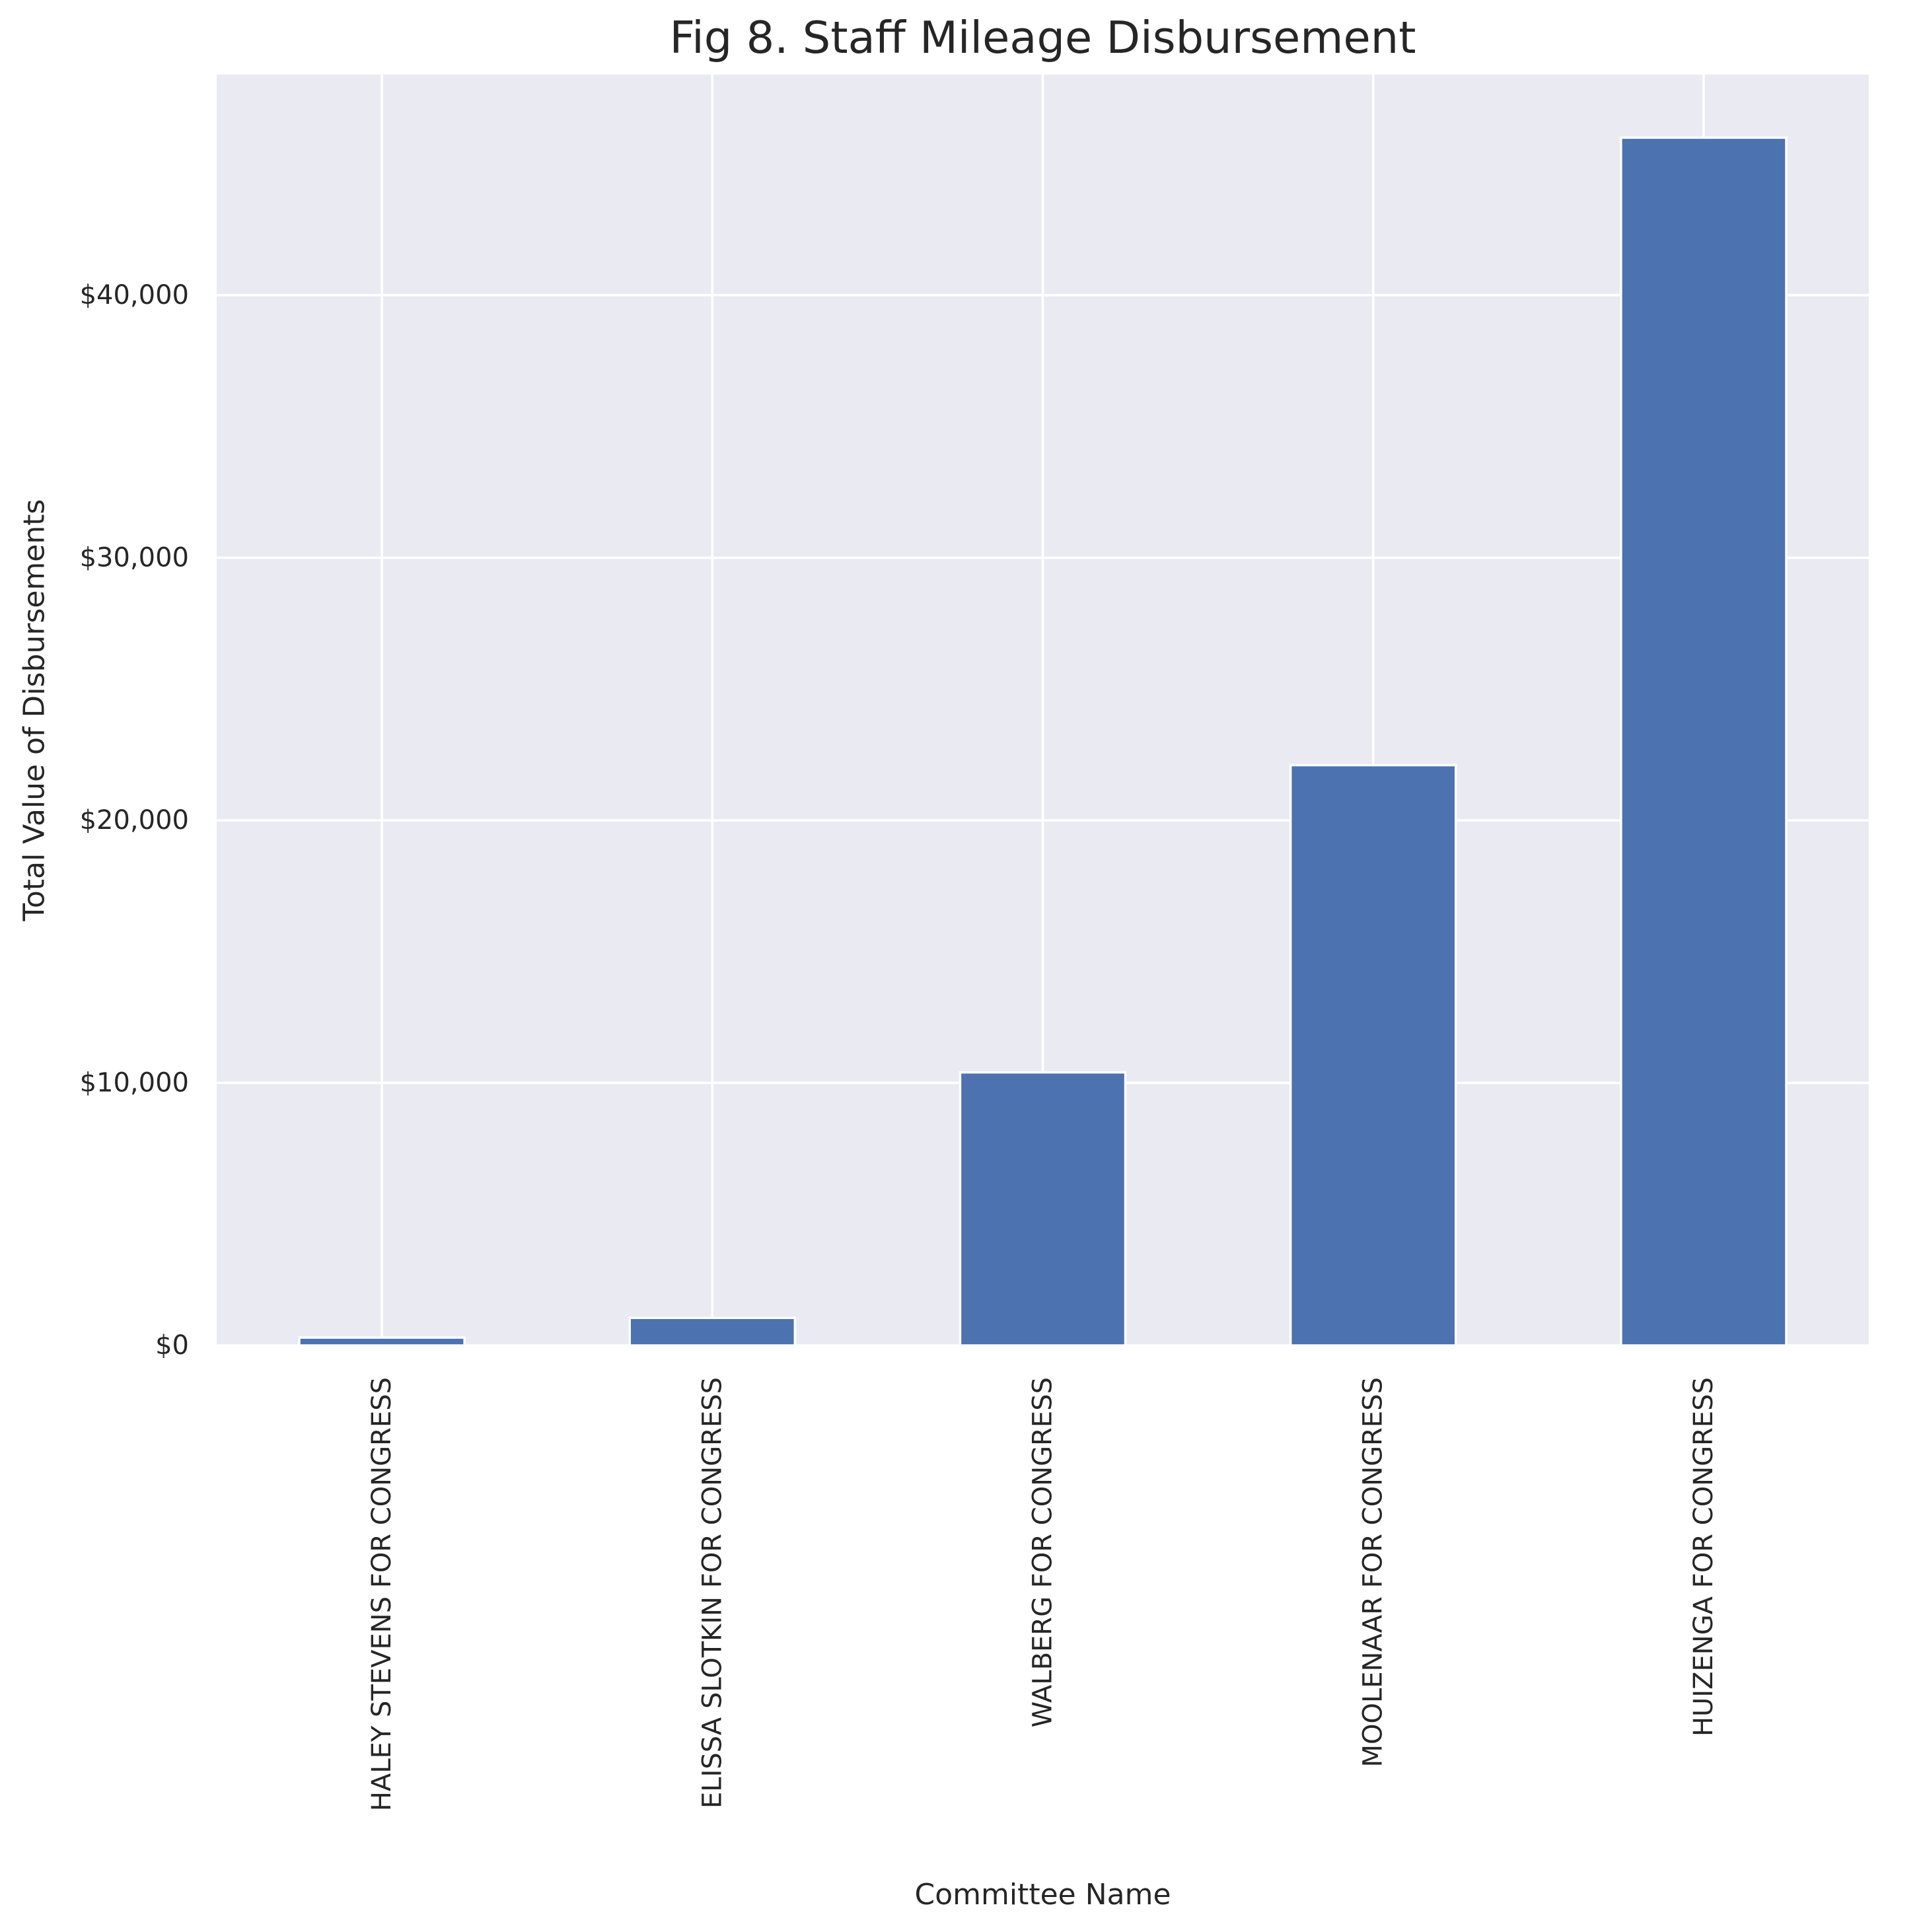 The height and width of the screenshot is (1932, 1923). What do you see at coordinates (382, 1594) in the screenshot?
I see `x-tick-label: HALEY STEVENS FOR CONGRESS` at bounding box center [382, 1594].